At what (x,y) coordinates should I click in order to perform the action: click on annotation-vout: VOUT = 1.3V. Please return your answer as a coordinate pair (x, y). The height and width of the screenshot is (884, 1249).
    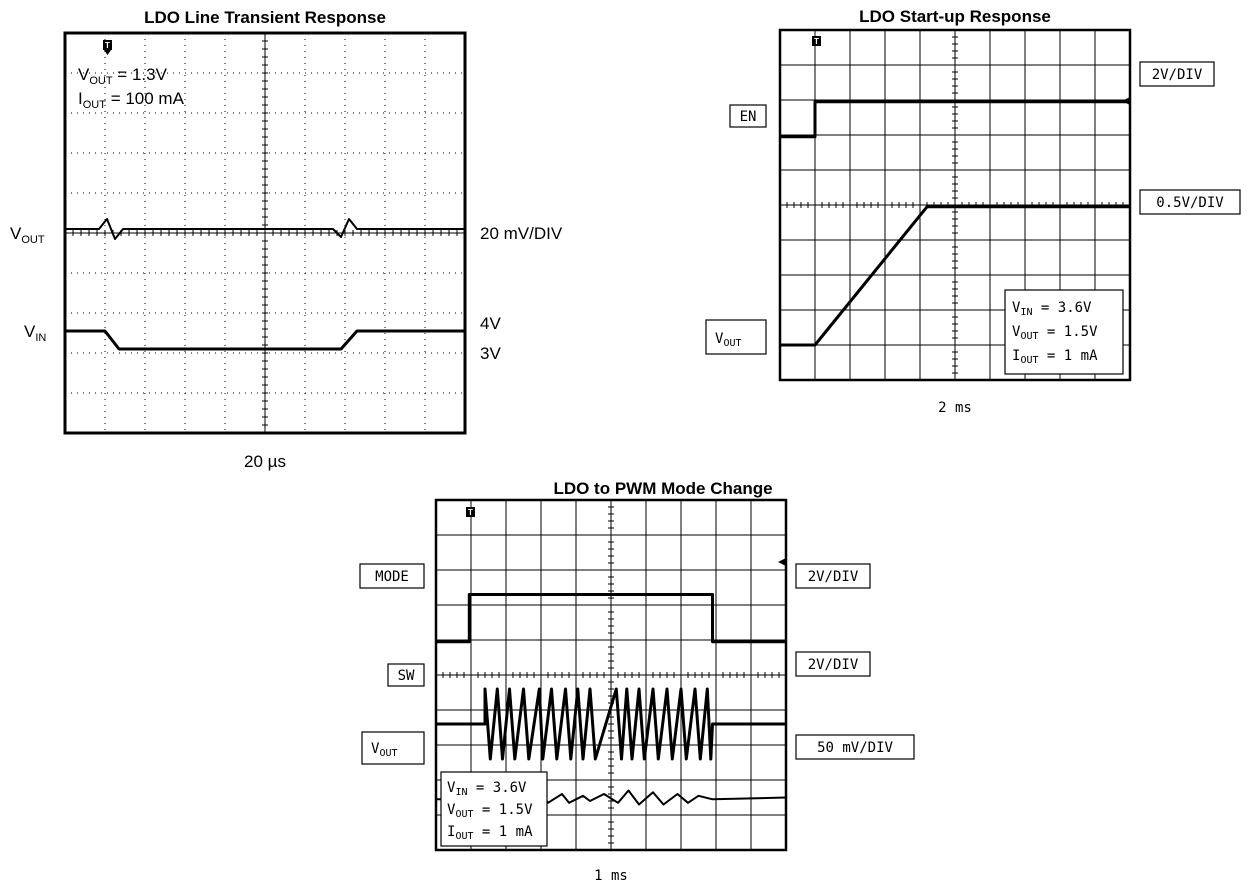
    Looking at the image, I should click on (123, 76).